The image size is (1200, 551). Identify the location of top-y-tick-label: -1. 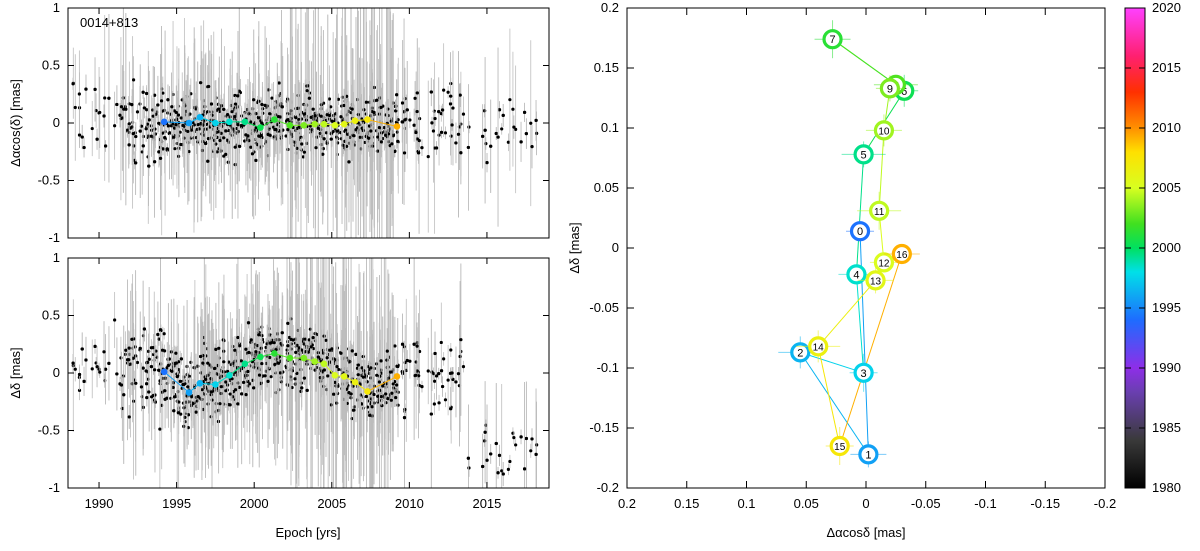
(54, 237).